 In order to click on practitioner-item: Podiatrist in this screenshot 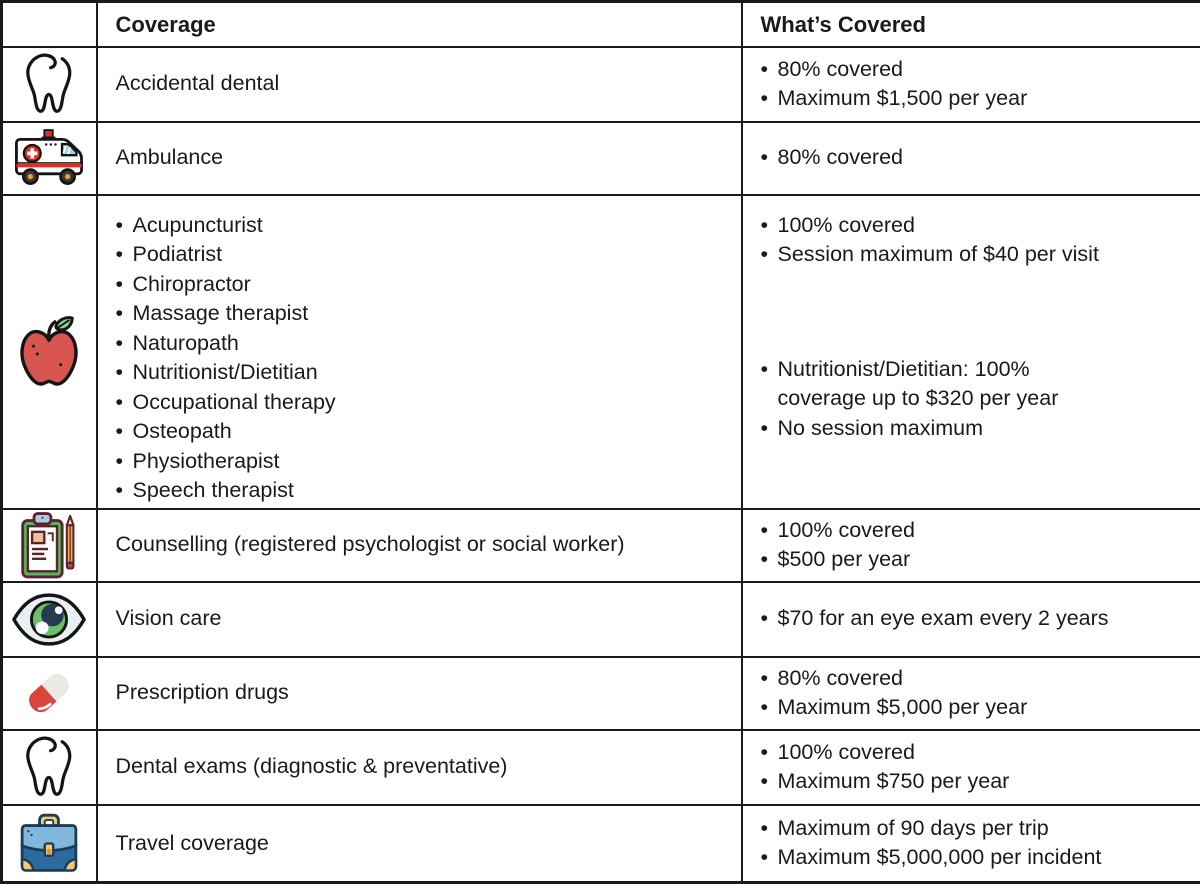, I will do `click(424, 255)`.